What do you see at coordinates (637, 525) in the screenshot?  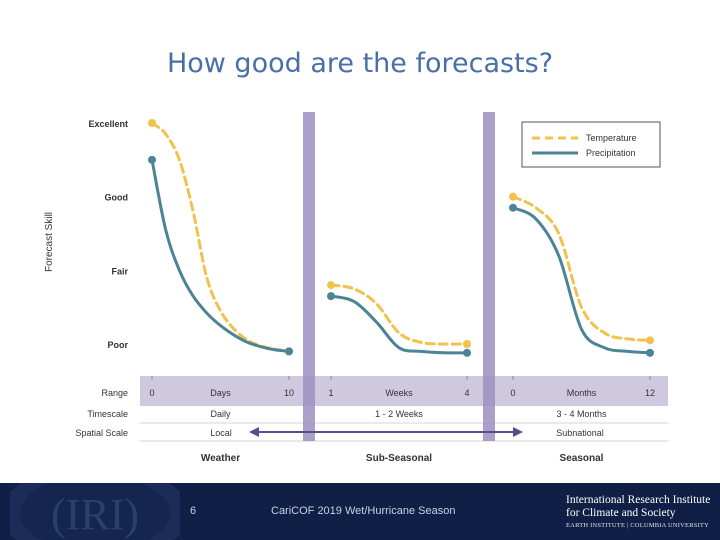 I see `institution-affiliation: EARTH INSTITUTE | COLUMBIA UNIVERSITY` at bounding box center [637, 525].